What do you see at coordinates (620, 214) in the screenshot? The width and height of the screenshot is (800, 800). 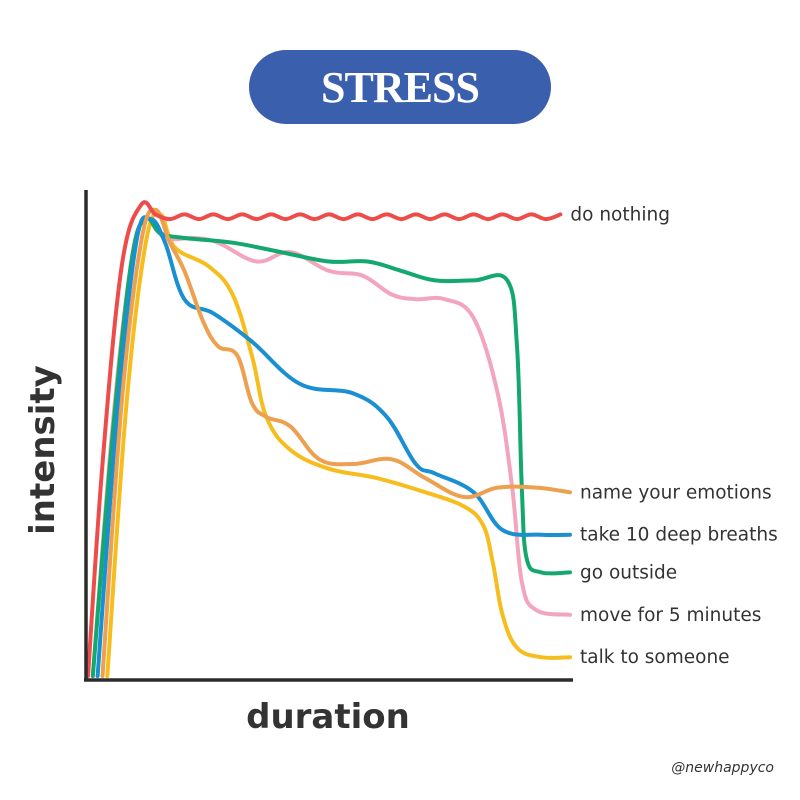 I see `series-label-do-nothing: do nothing` at bounding box center [620, 214].